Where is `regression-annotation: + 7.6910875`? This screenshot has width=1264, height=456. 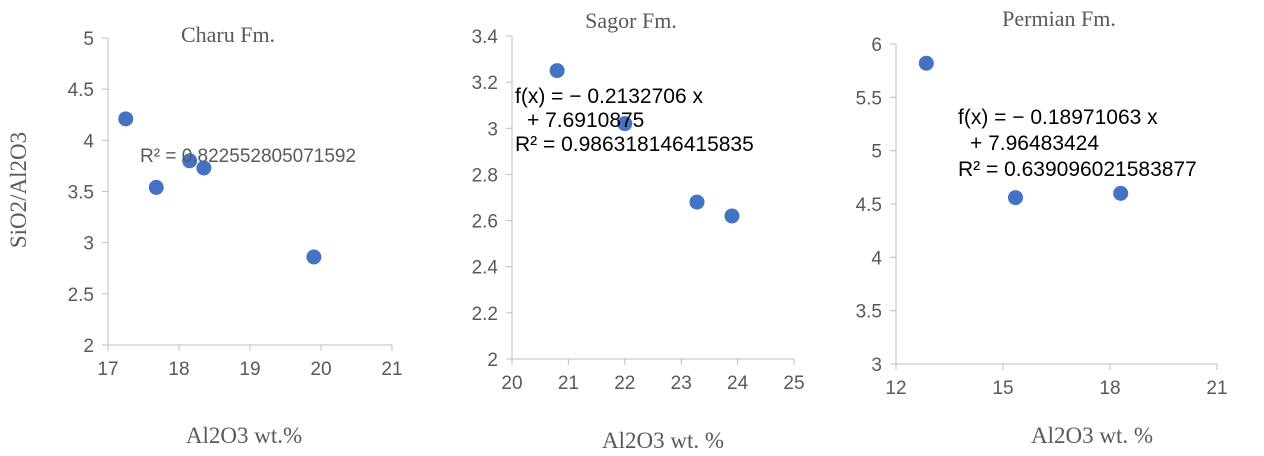
regression-annotation: + 7.6910875 is located at coordinates (585, 120).